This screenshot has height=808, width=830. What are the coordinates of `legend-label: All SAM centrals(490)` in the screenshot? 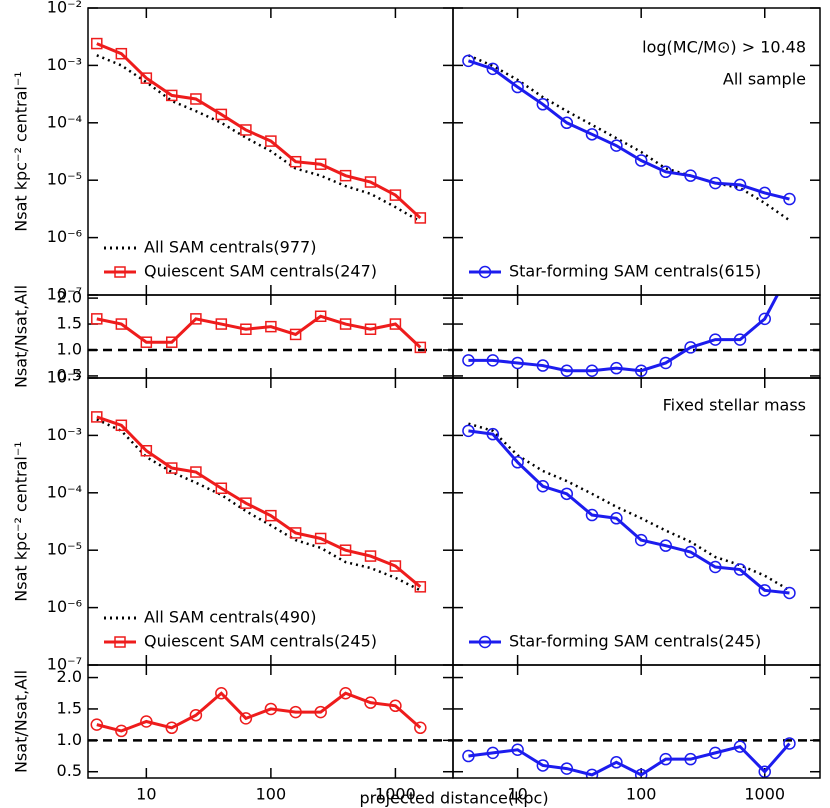 It's located at (230, 617).